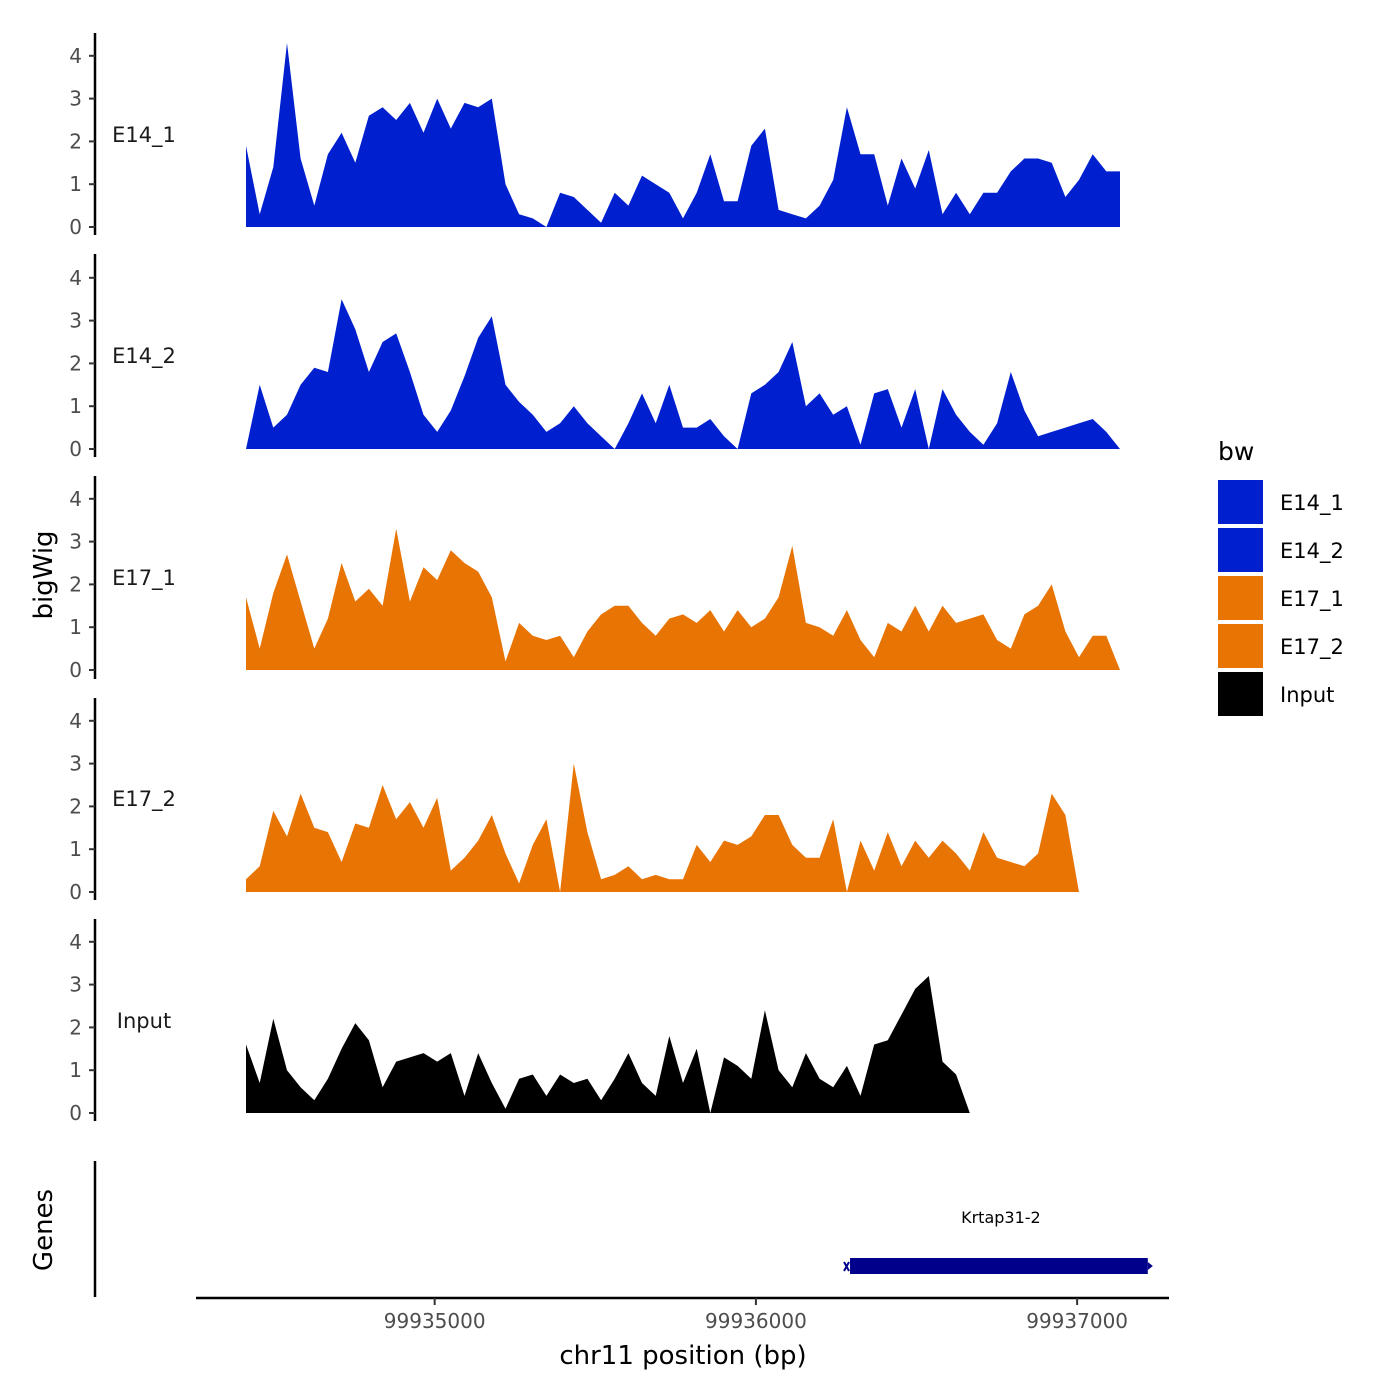 The width and height of the screenshot is (1400, 1400). I want to click on legend-label: E17_1, so click(1312, 599).